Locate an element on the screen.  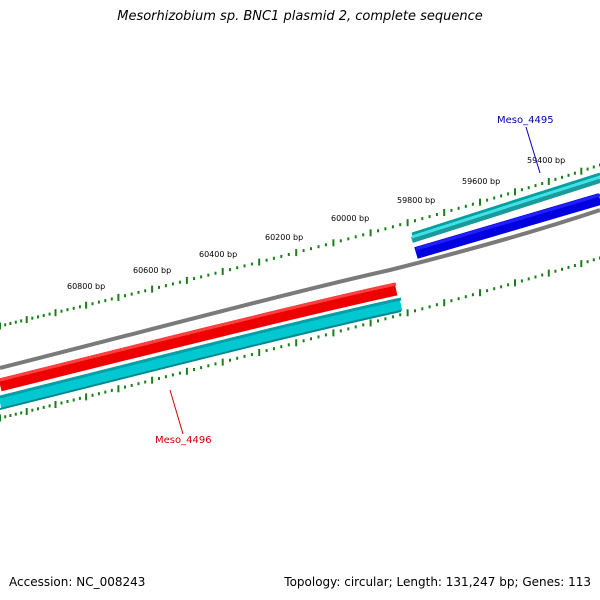
tick-label-60200: 60200 bp is located at coordinates (284, 237).